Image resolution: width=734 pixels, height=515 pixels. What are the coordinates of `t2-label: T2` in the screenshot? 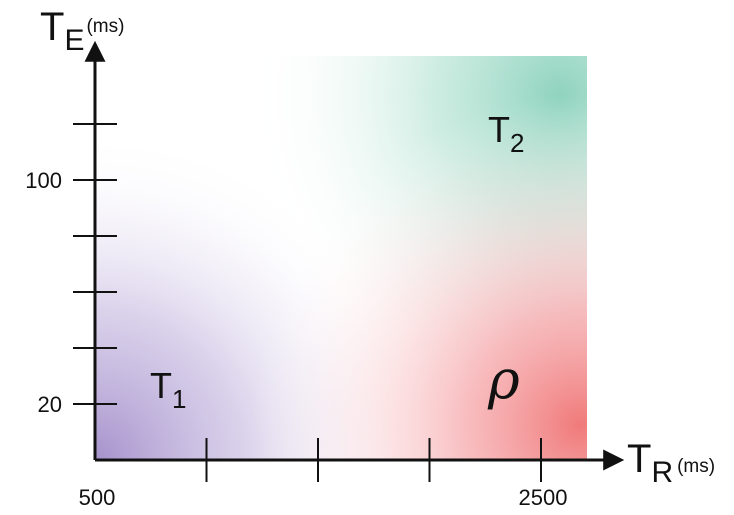 It's located at (506, 133).